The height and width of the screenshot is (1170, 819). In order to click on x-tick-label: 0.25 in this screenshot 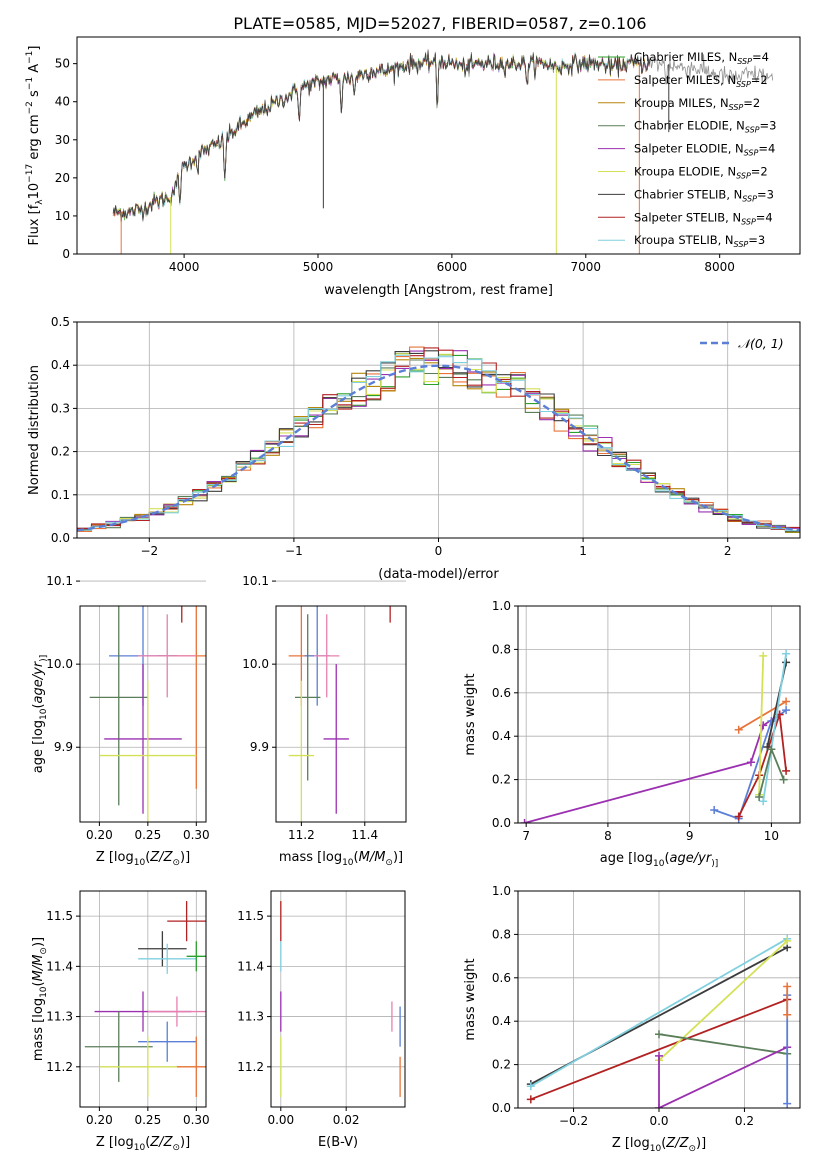, I will do `click(147, 835)`.